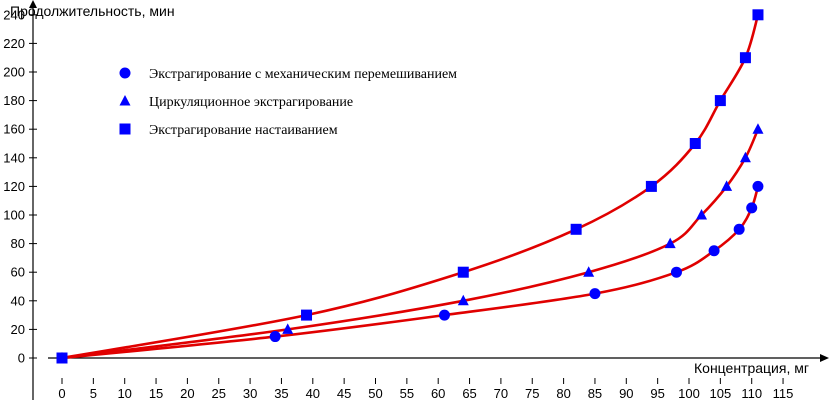  What do you see at coordinates (783, 393) in the screenshot?
I see `x-tick-label: 115` at bounding box center [783, 393].